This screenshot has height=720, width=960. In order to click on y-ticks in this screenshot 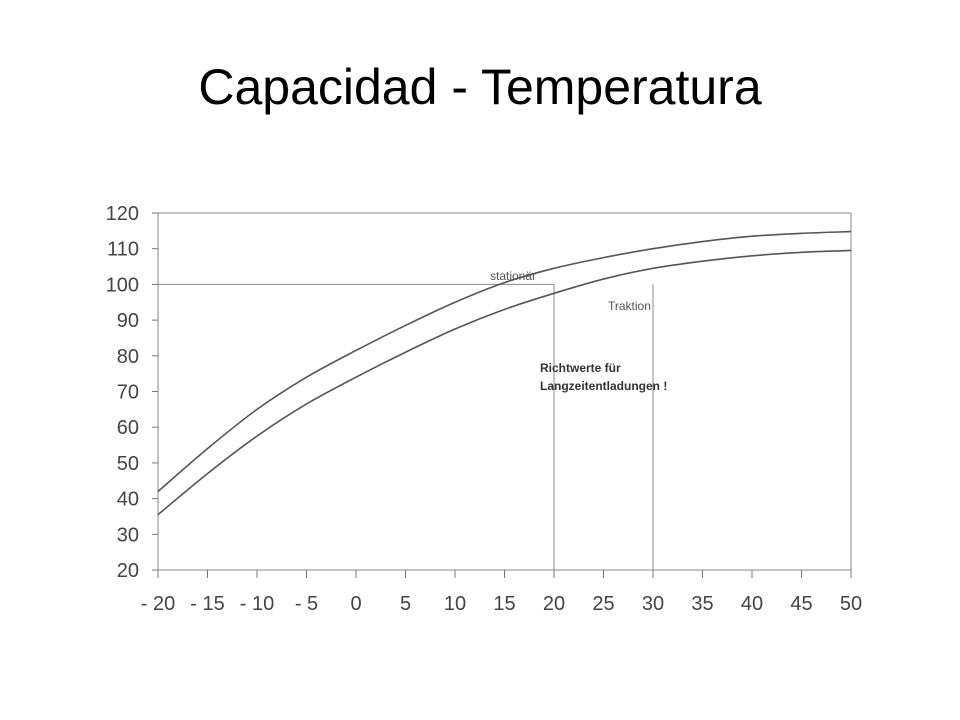, I will do `click(155, 391)`.